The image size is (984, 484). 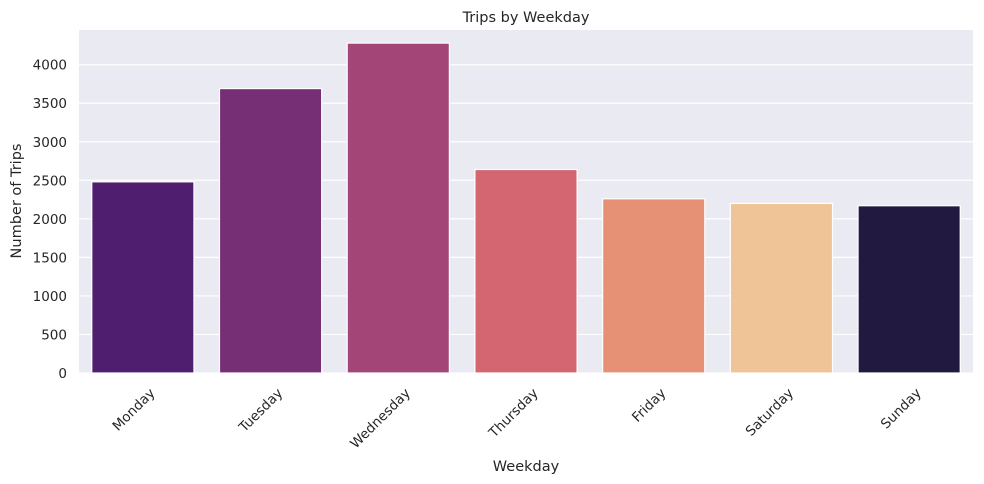 What do you see at coordinates (54, 335) in the screenshot?
I see `y-tick-label: 500` at bounding box center [54, 335].